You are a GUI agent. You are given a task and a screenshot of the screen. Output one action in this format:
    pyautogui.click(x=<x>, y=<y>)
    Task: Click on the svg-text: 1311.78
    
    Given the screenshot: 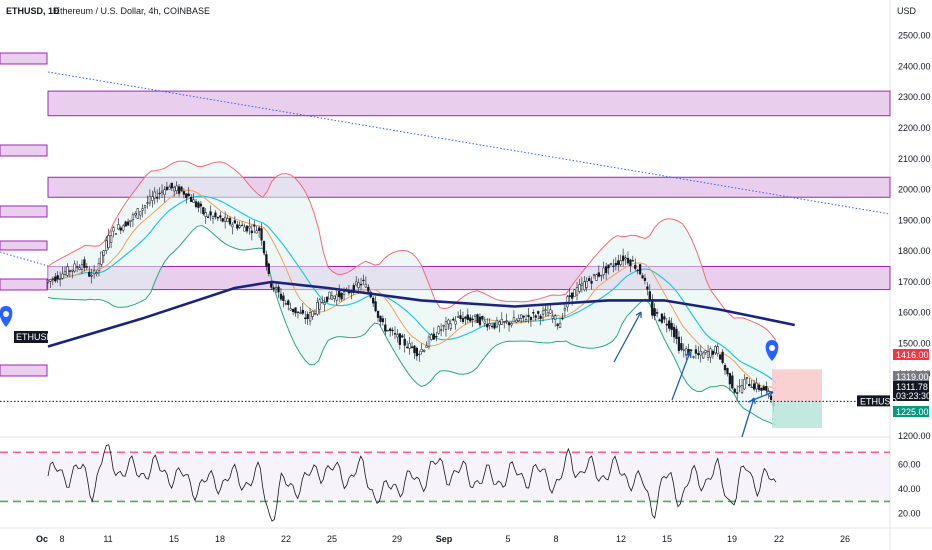 What is the action you would take?
    pyautogui.click(x=912, y=387)
    